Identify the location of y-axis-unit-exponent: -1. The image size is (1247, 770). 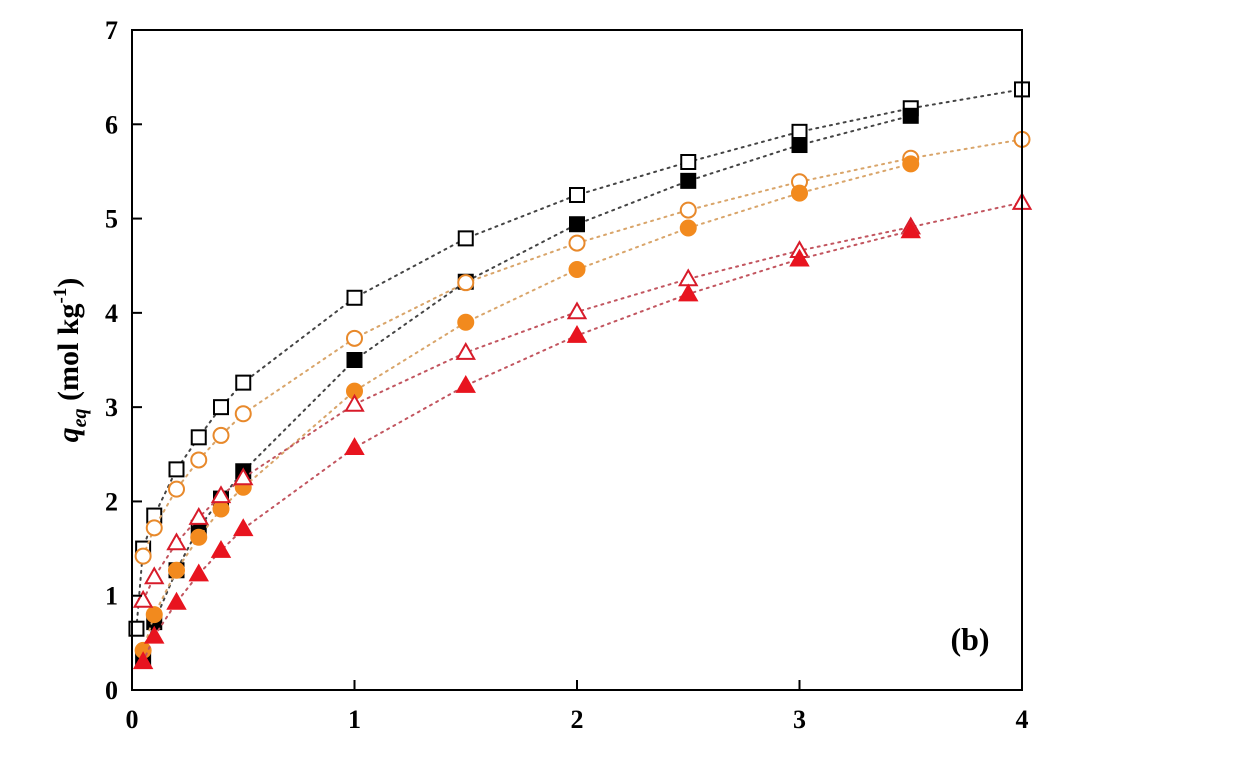
(60, 296).